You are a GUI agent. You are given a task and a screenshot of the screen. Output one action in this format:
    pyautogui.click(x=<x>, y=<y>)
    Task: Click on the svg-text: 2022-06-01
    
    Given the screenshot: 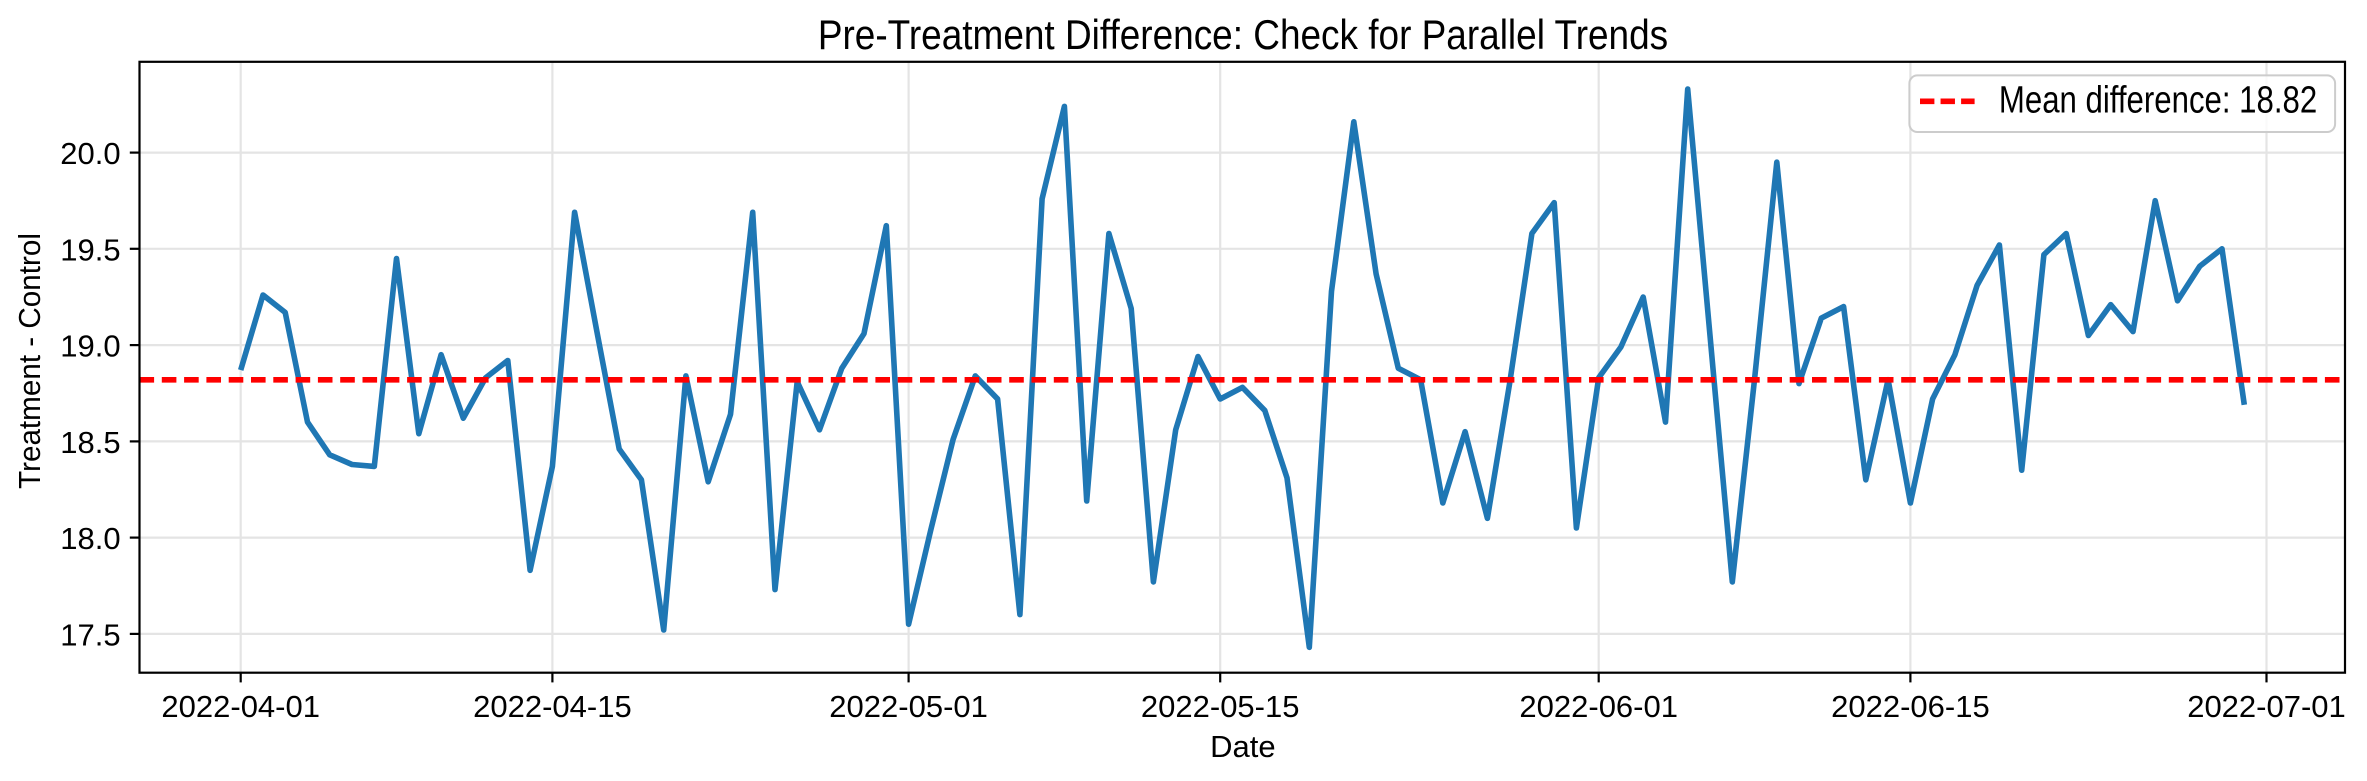 What is the action you would take?
    pyautogui.click(x=1598, y=706)
    